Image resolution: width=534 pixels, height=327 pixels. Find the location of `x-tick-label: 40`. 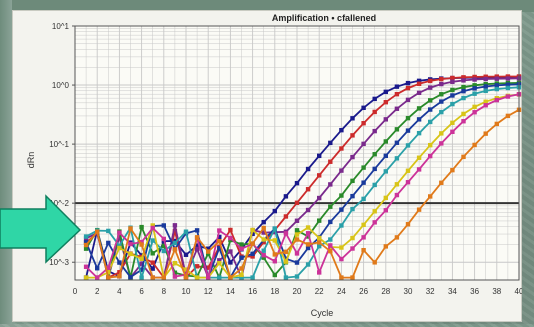

x-tick-label: 40 is located at coordinates (518, 291).